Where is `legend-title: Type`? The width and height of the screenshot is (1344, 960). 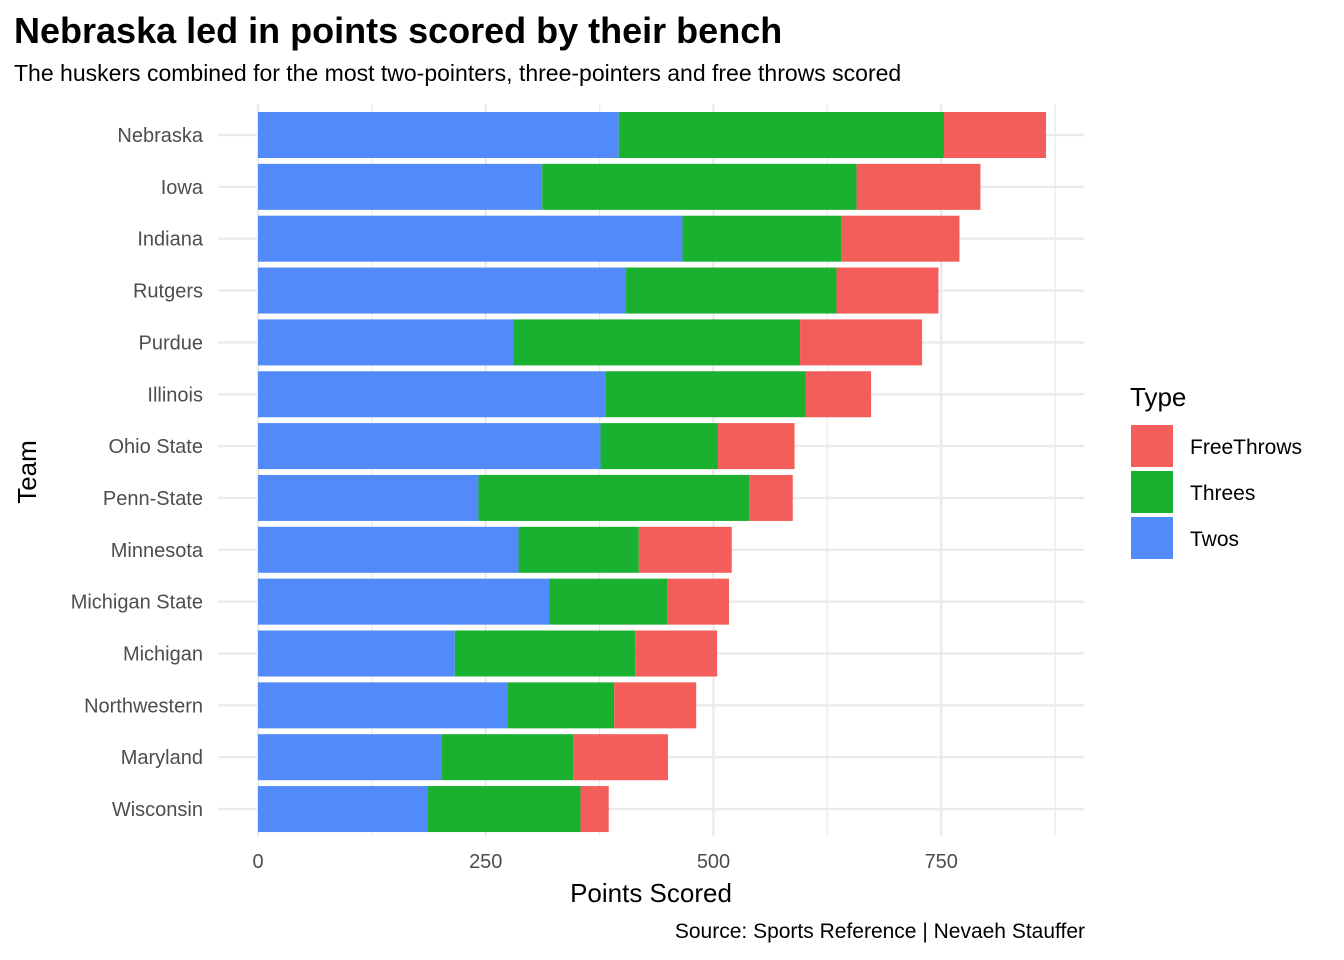
legend-title: Type is located at coordinates (1158, 397).